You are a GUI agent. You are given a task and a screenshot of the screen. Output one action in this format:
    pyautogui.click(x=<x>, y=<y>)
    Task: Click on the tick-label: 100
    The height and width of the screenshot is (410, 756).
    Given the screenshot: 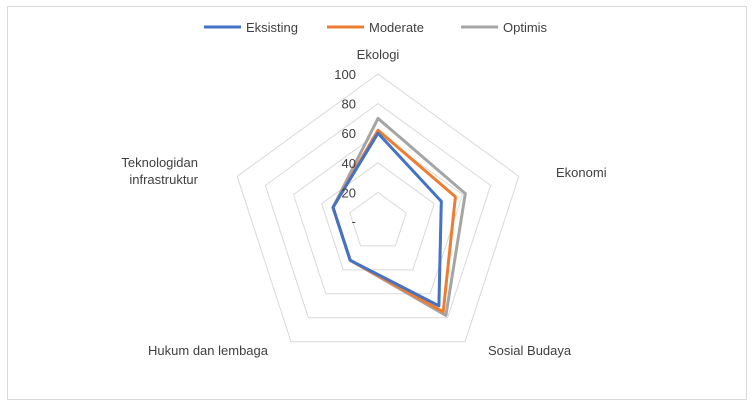 What is the action you would take?
    pyautogui.click(x=345, y=74)
    